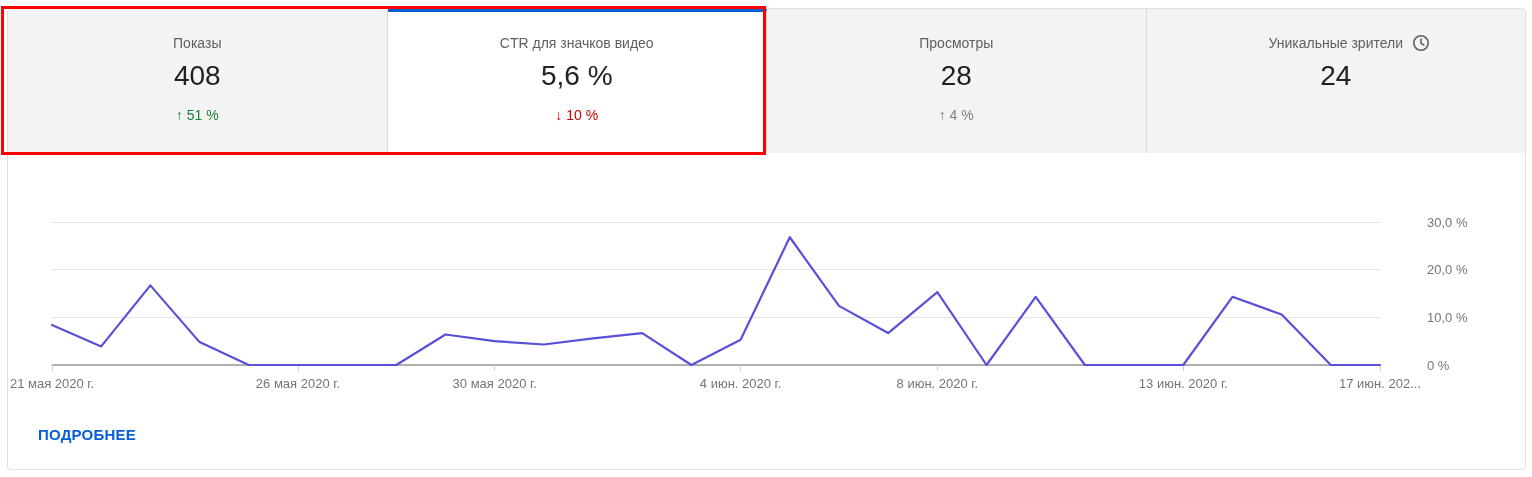 The width and height of the screenshot is (1532, 477). Describe the element at coordinates (52, 383) in the screenshot. I see `x-tick-label: 21 мая 2020 г.` at that location.